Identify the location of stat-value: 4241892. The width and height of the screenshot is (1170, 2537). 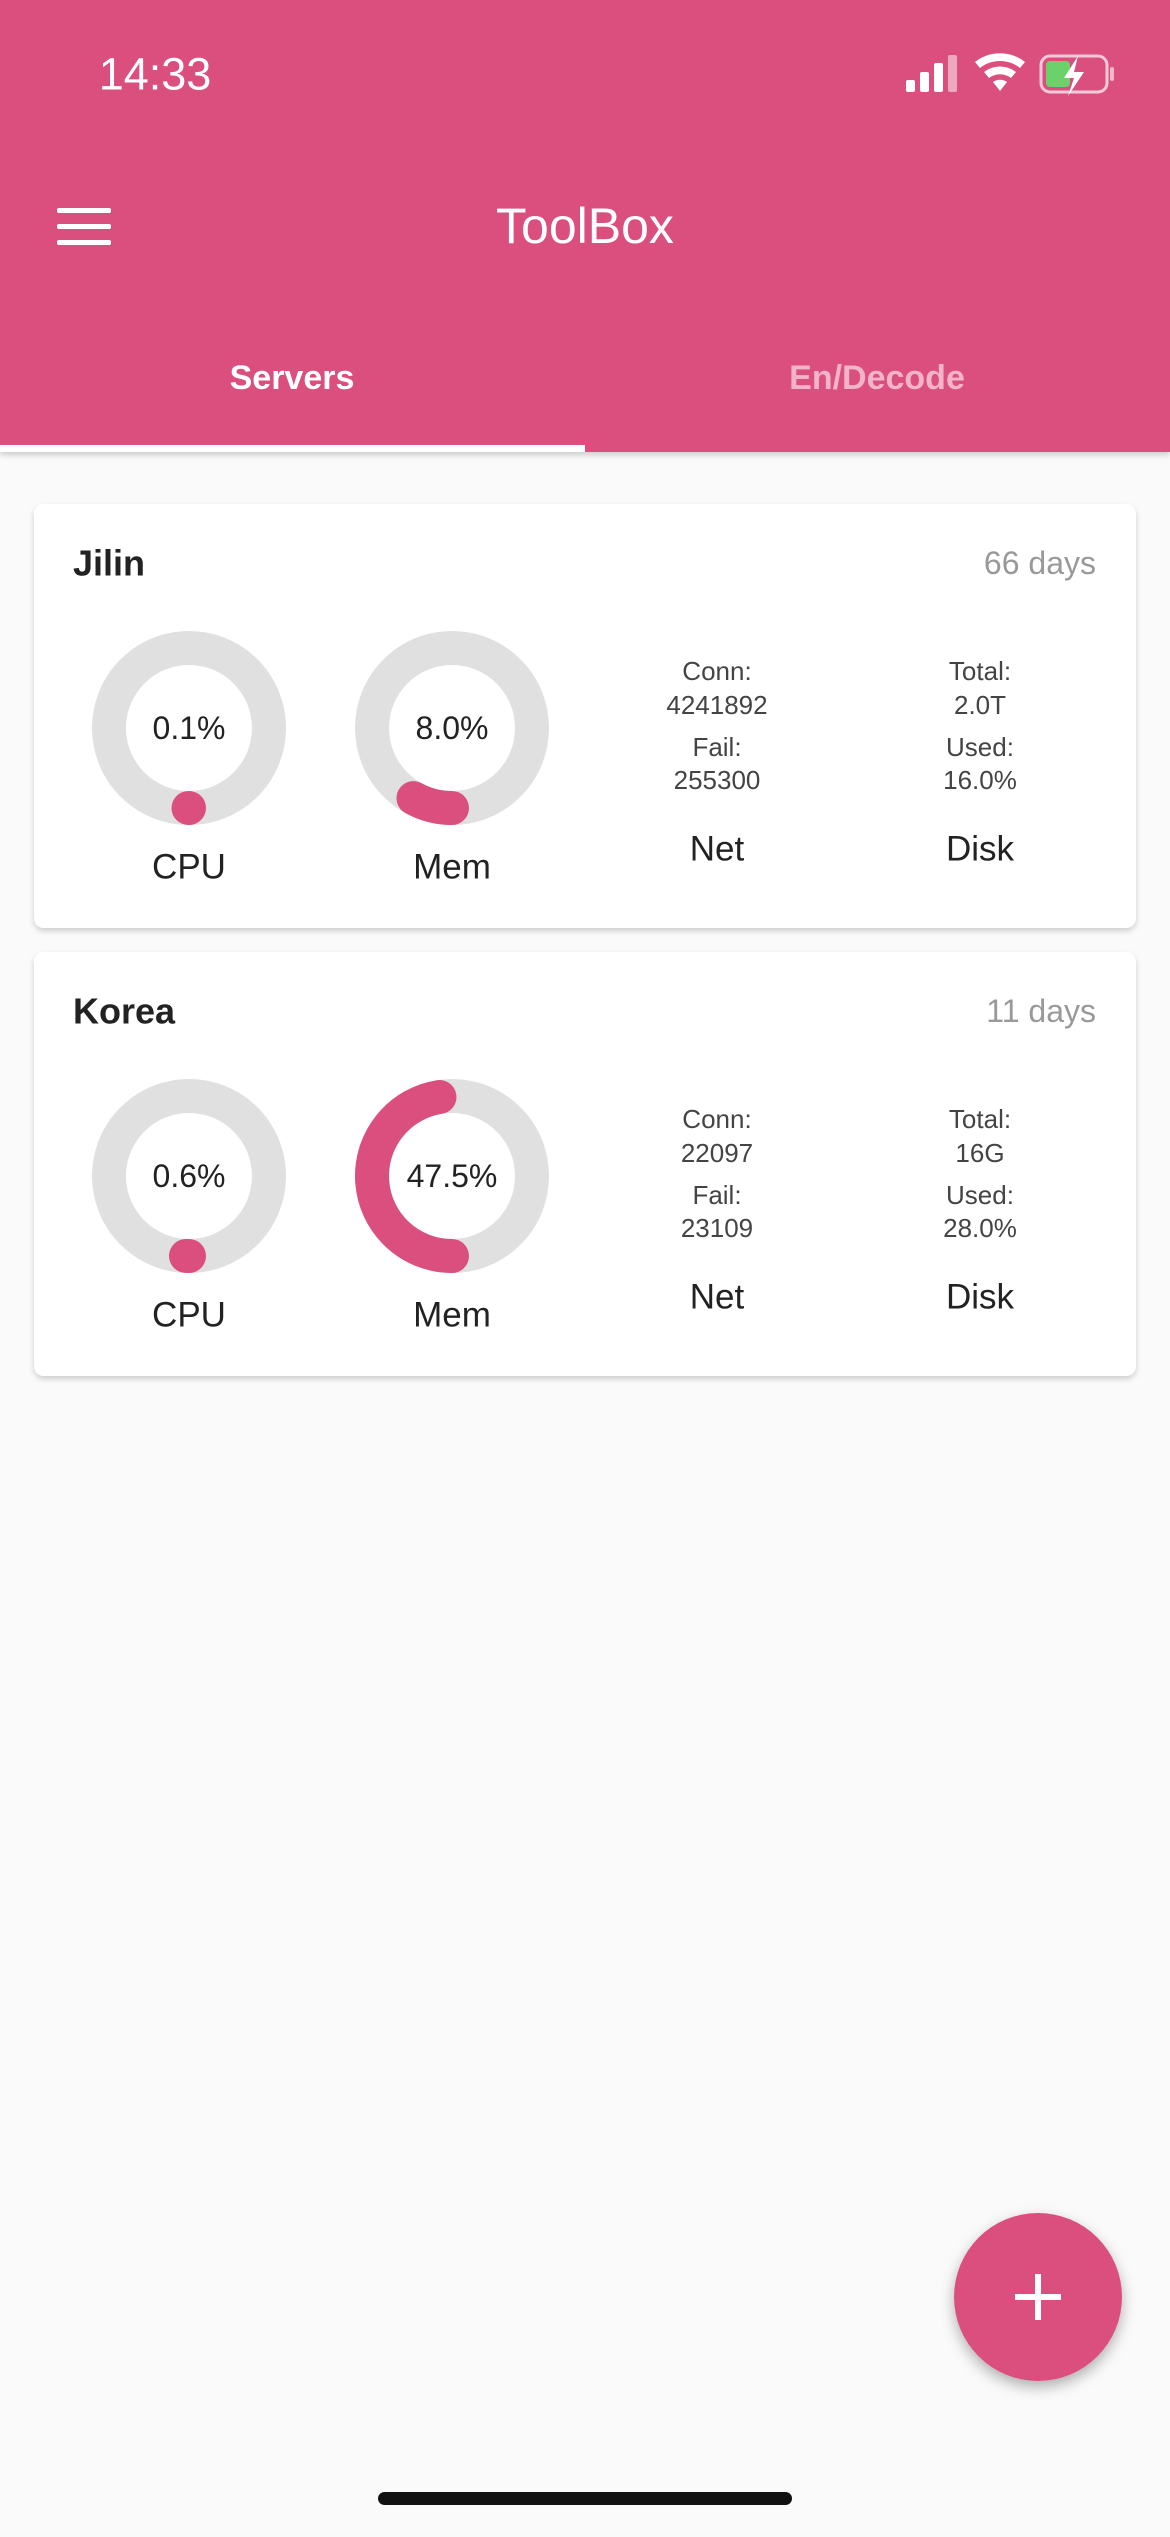
(716, 705).